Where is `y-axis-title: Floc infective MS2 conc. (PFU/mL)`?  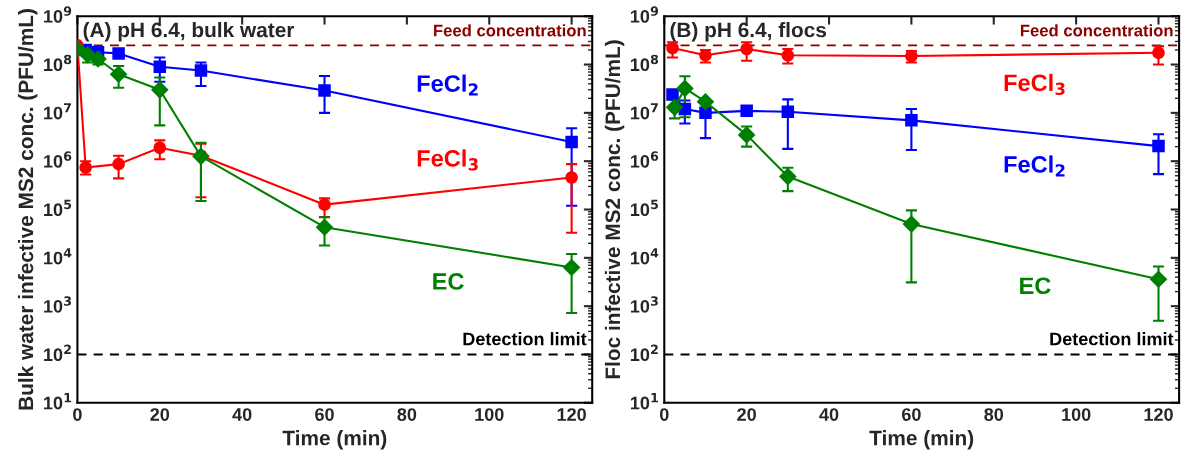
y-axis-title: Floc infective MS2 conc. (PFU/mL) is located at coordinates (614, 209).